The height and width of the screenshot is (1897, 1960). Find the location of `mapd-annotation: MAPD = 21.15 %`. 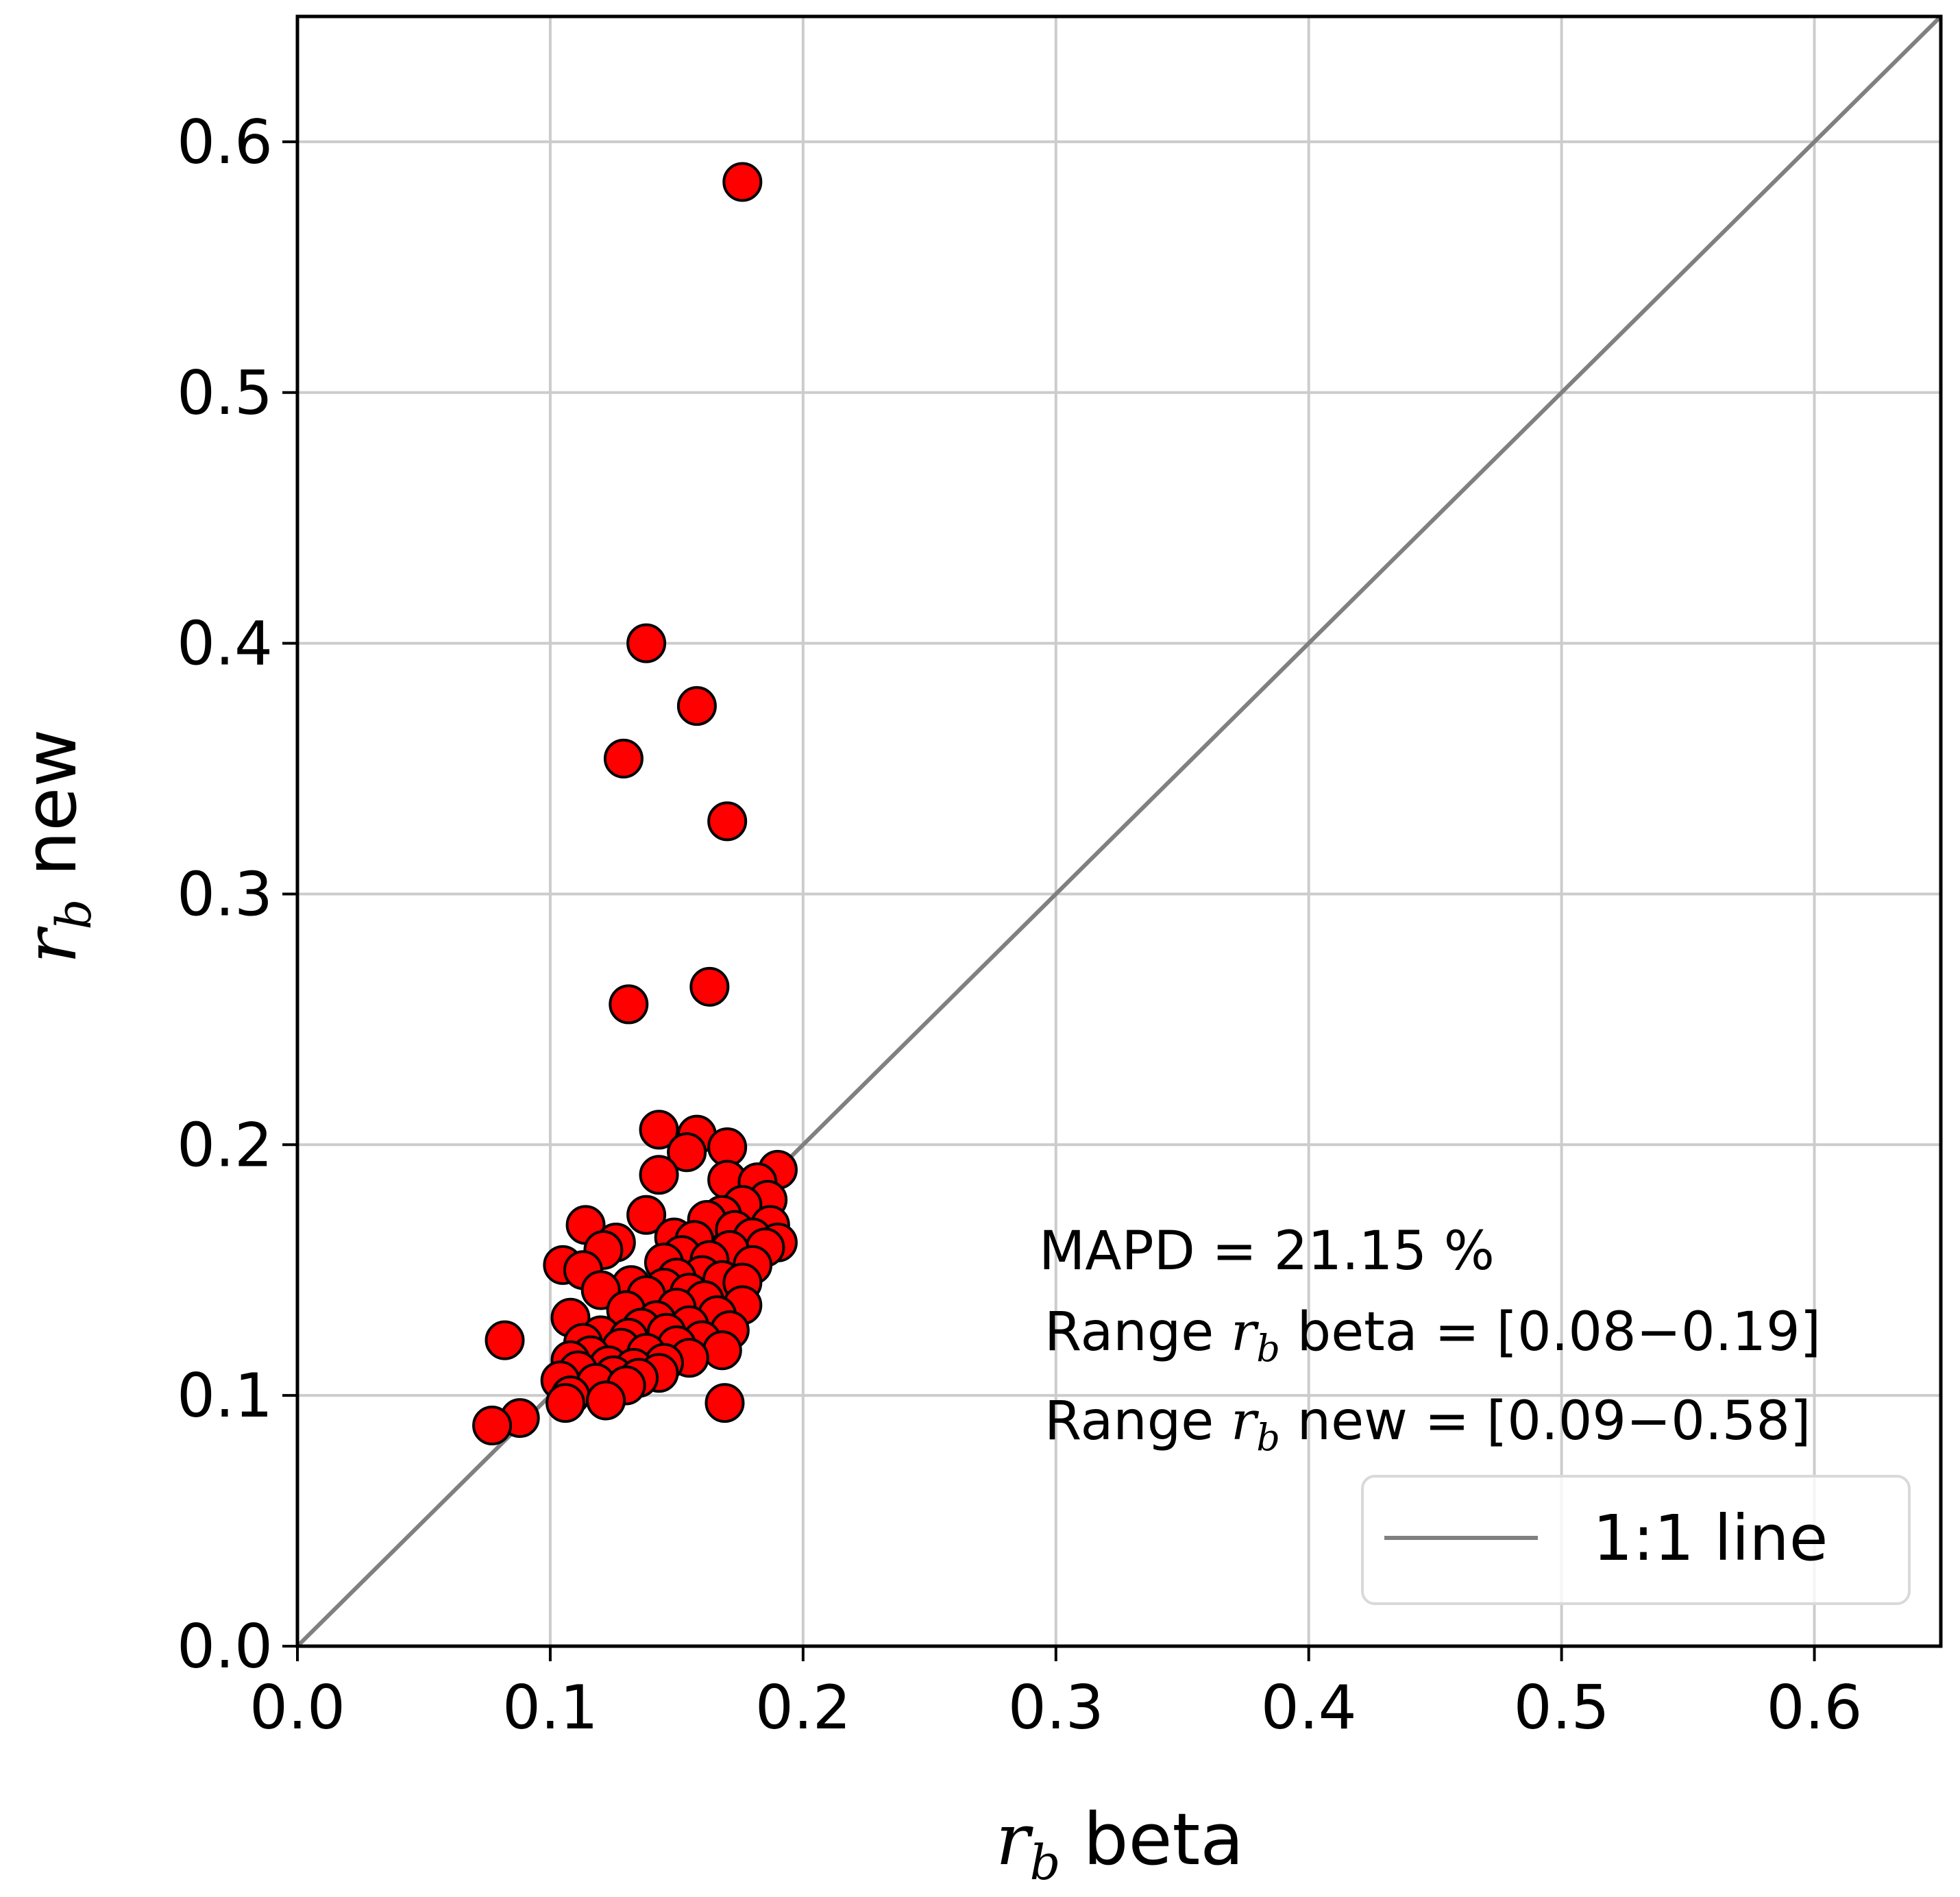

mapd-annotation: MAPD = 21.15 % is located at coordinates (1267, 1251).